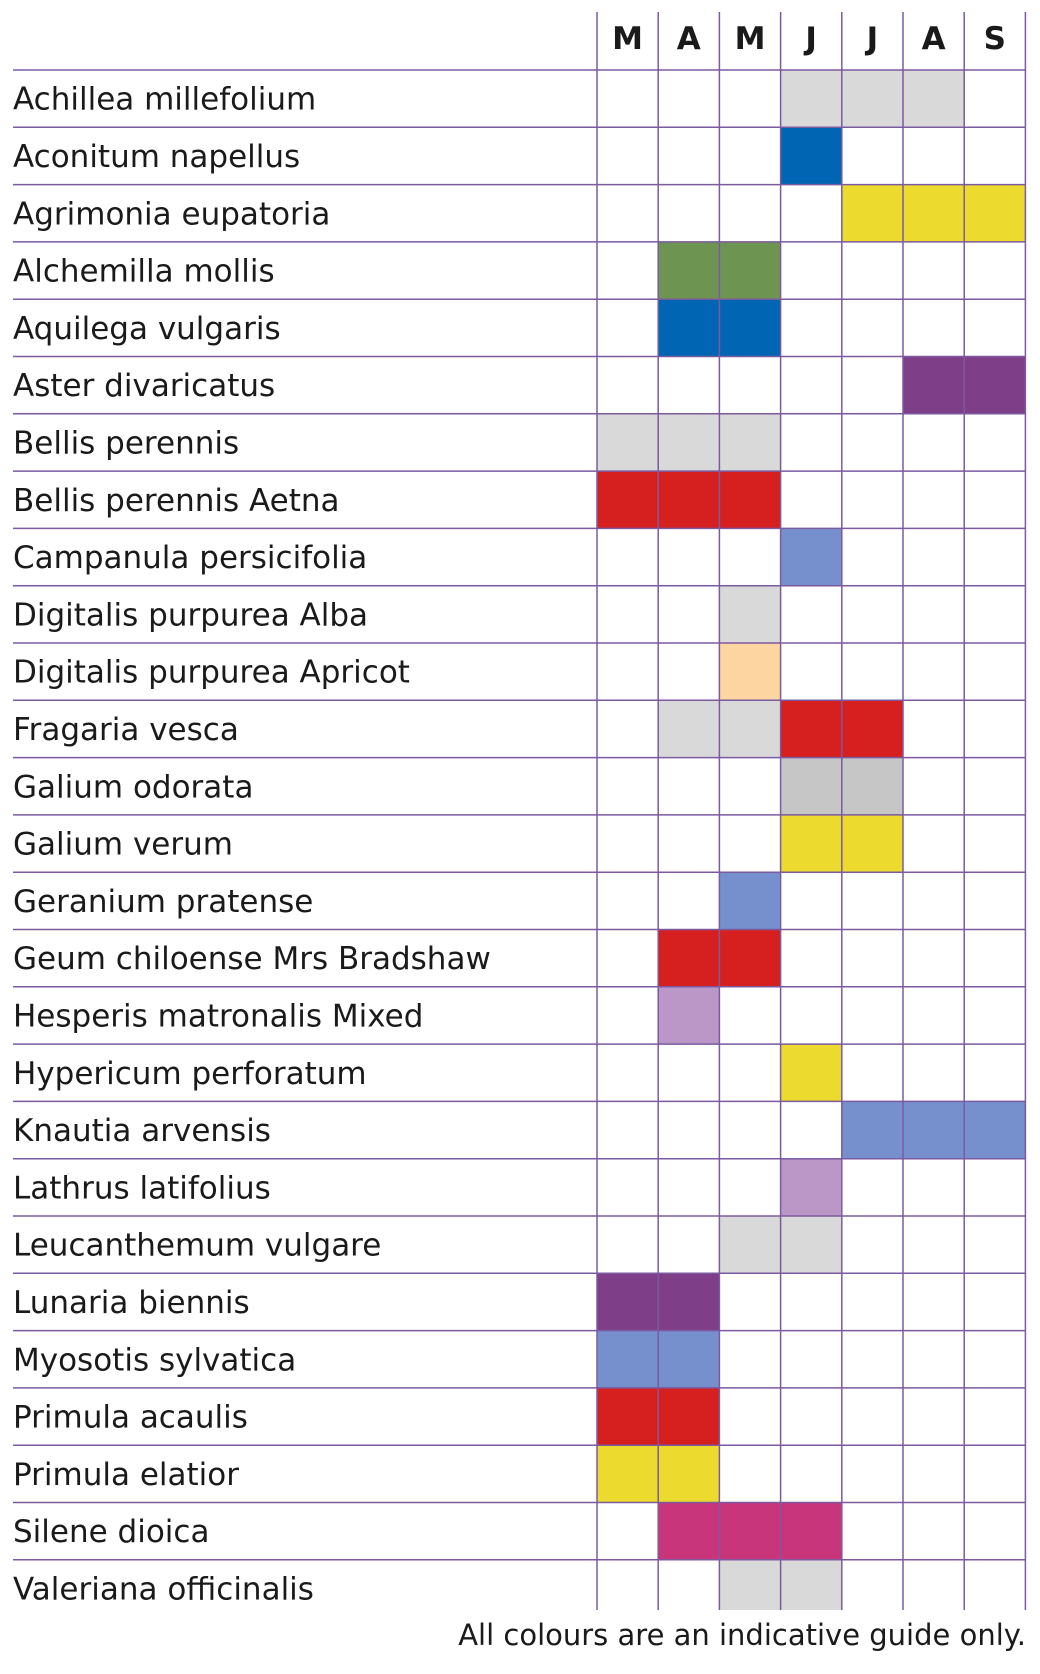 The image size is (1040, 1674). Describe the element at coordinates (197, 1246) in the screenshot. I see `plant-label: Leucanthemum vulgare` at that location.